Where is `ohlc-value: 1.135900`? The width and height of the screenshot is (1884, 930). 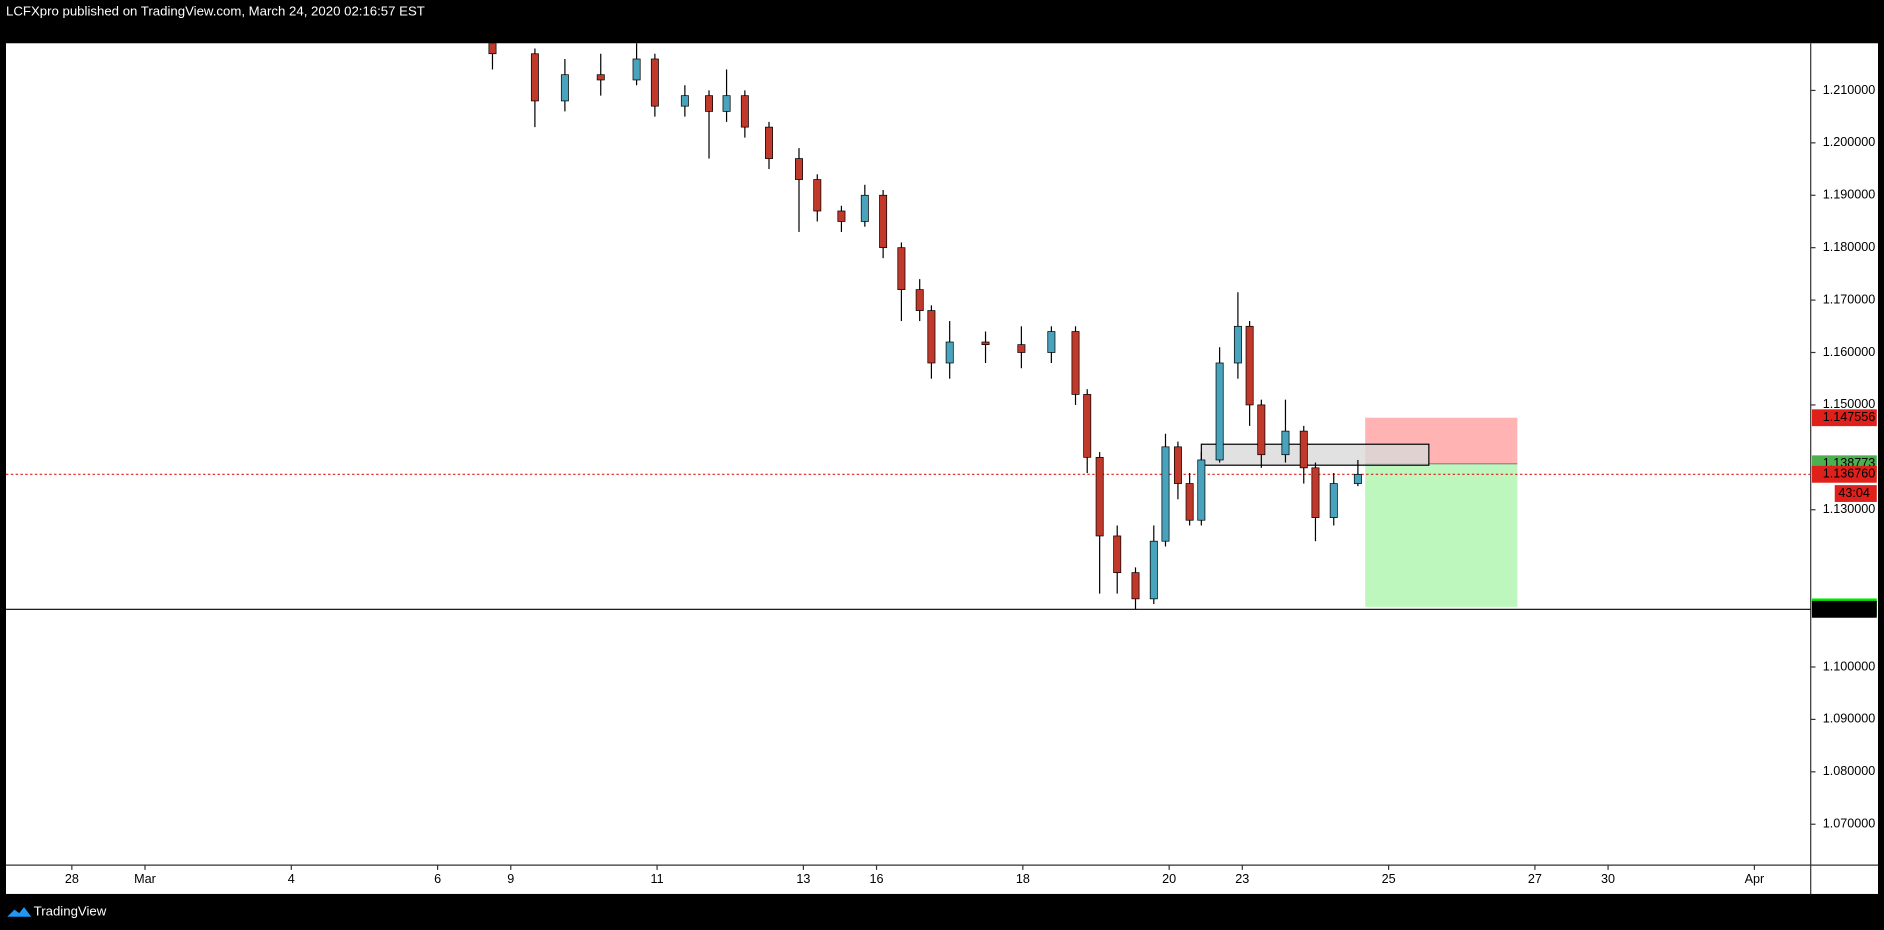
ohlc-value: 1.135900 is located at coordinates (503, 28).